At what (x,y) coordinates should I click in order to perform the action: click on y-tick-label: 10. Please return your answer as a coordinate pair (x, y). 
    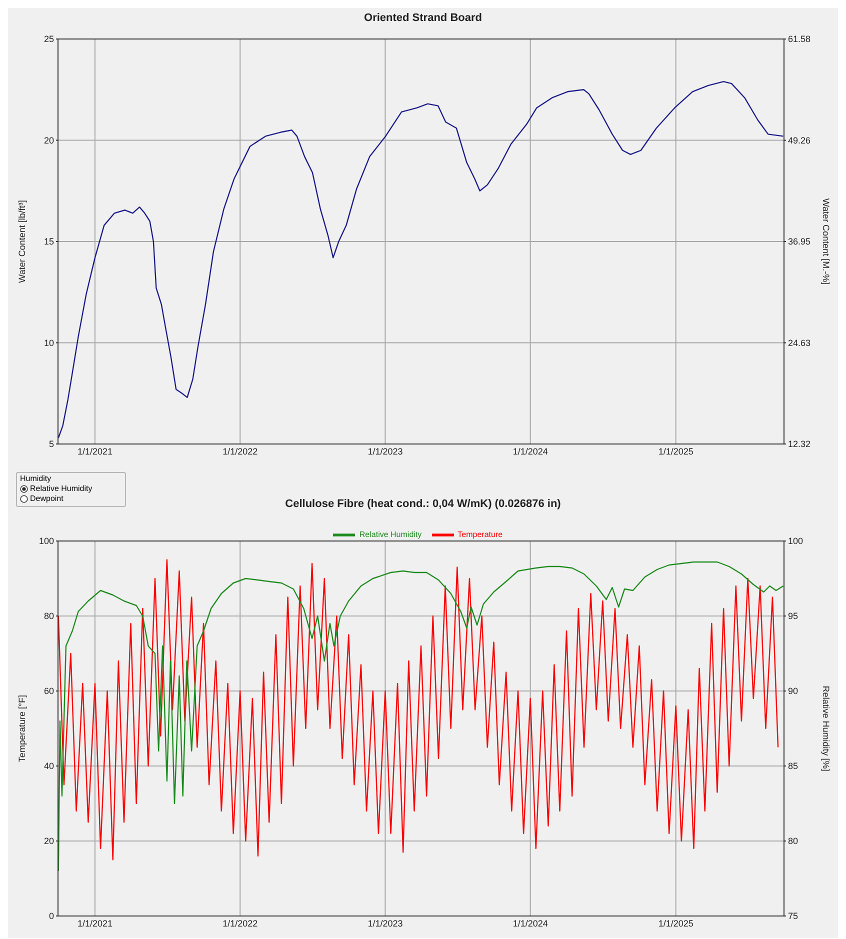
    Looking at the image, I should click on (49, 343).